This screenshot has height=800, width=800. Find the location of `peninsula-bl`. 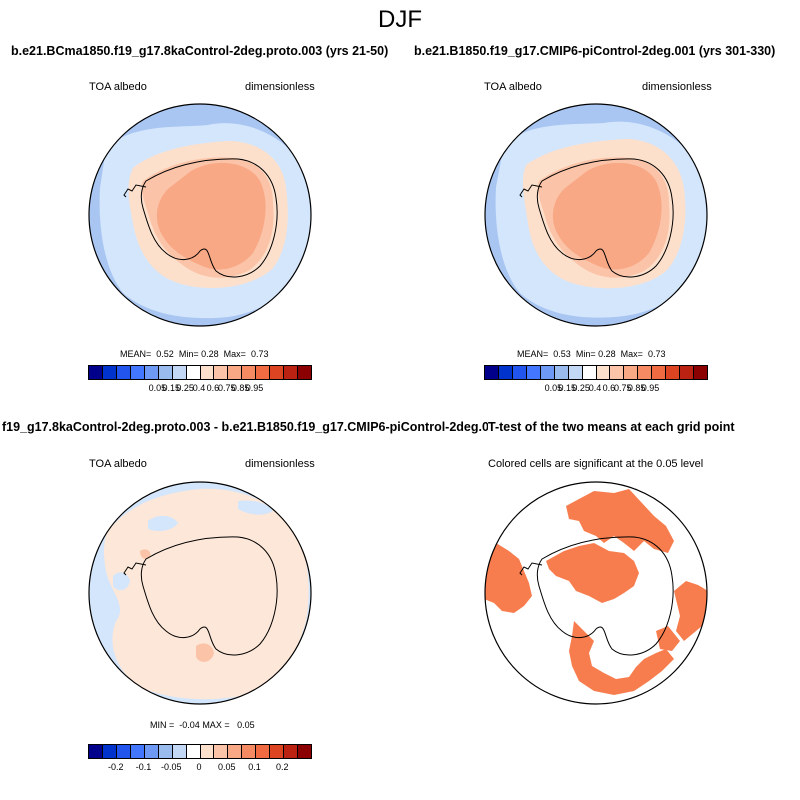

peninsula-bl is located at coordinates (135, 569).